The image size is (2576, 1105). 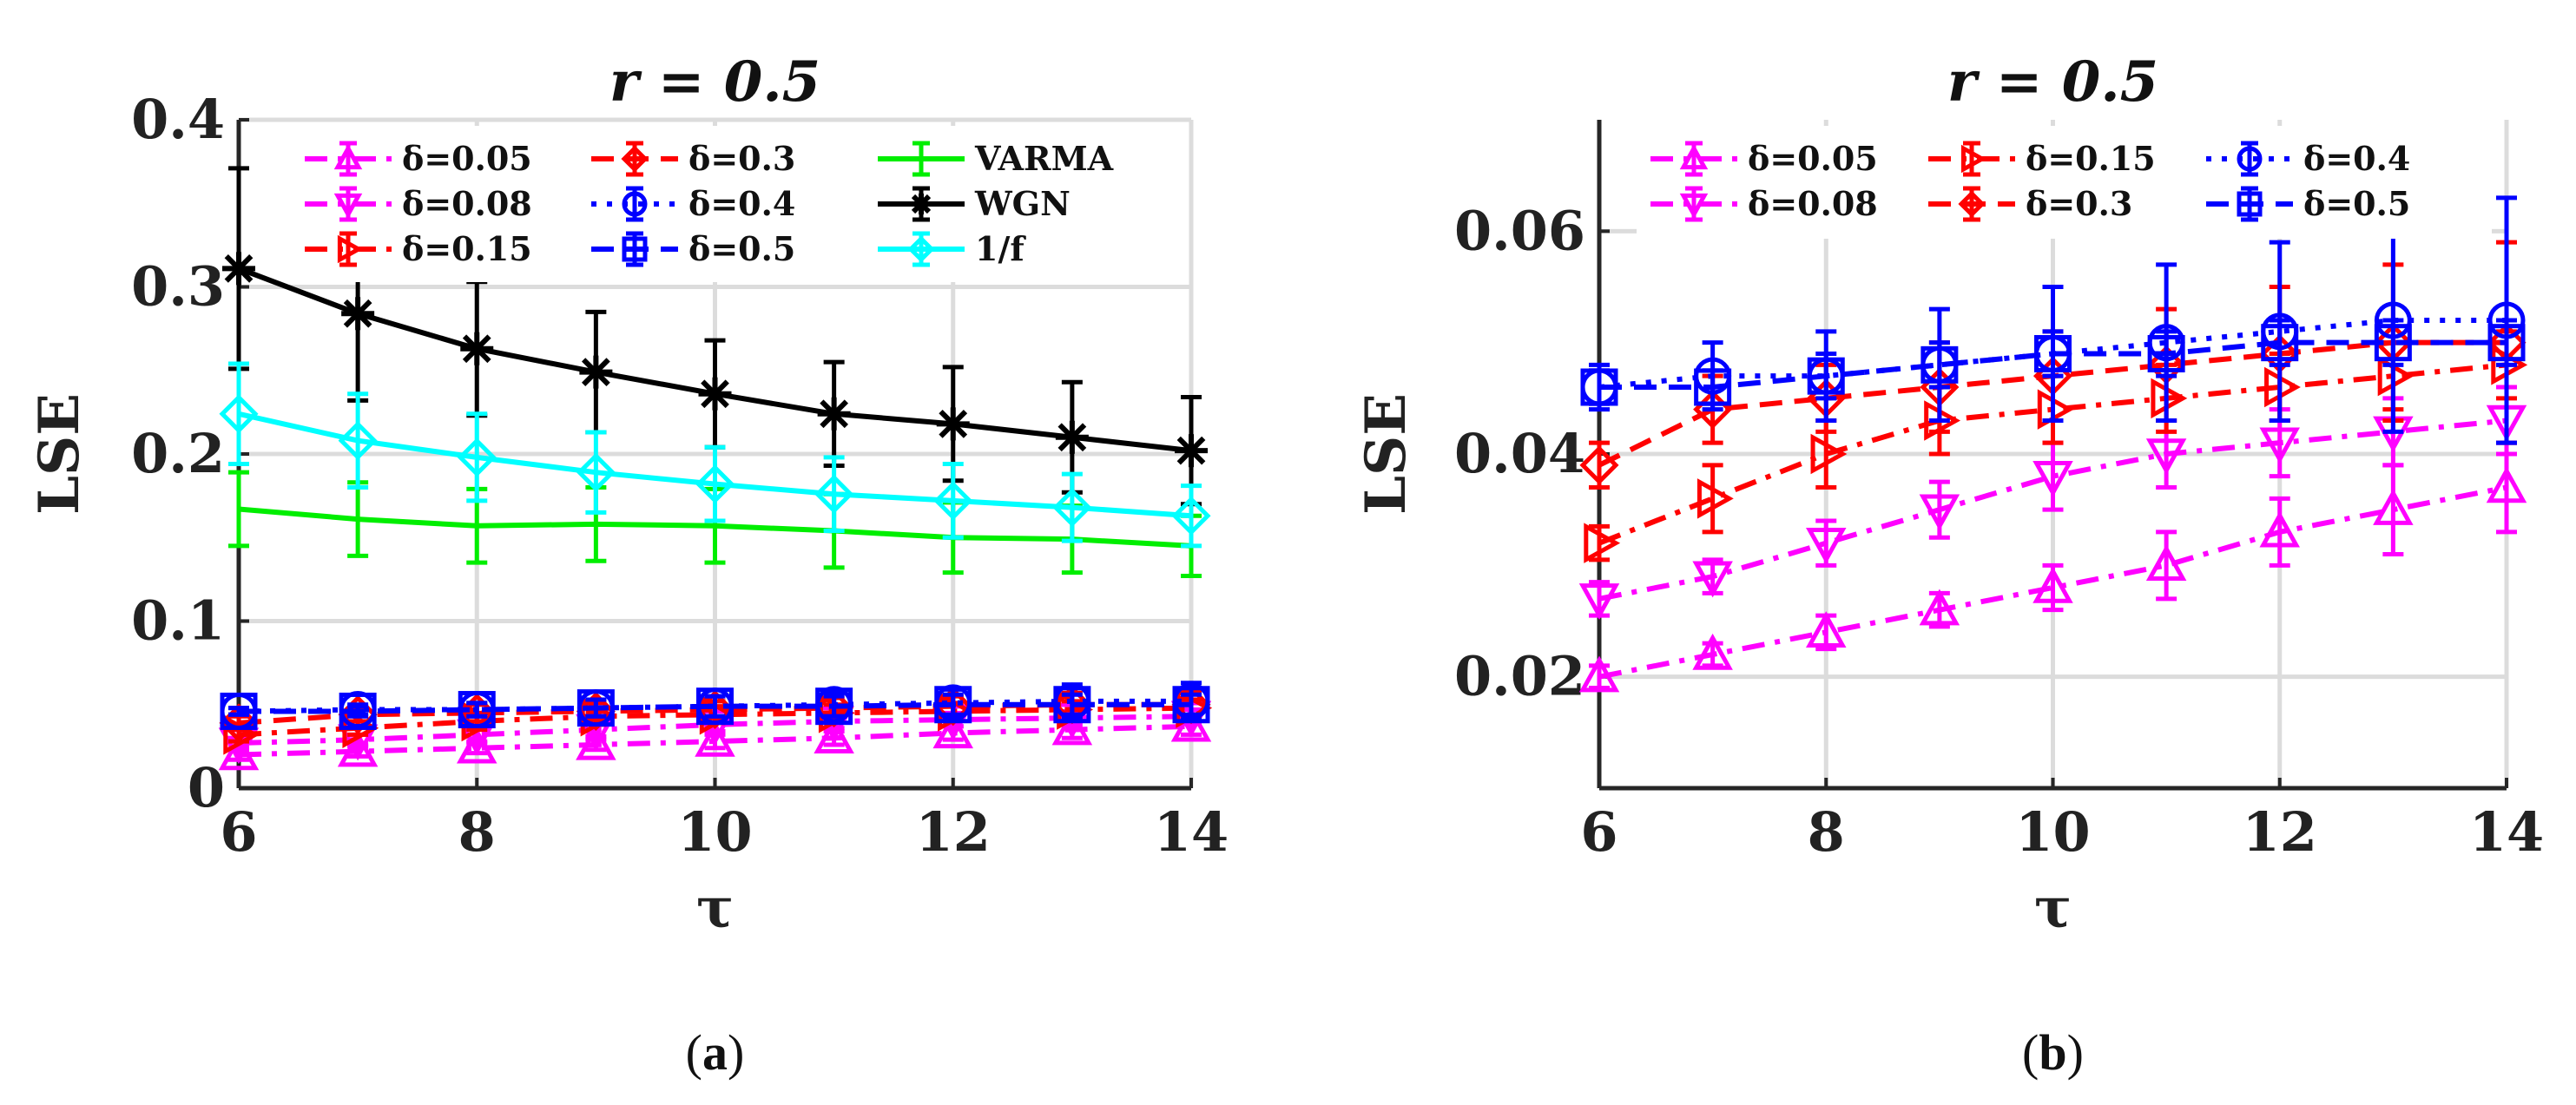 What do you see at coordinates (2030, 1052) in the screenshot?
I see `caption-paren: (` at bounding box center [2030, 1052].